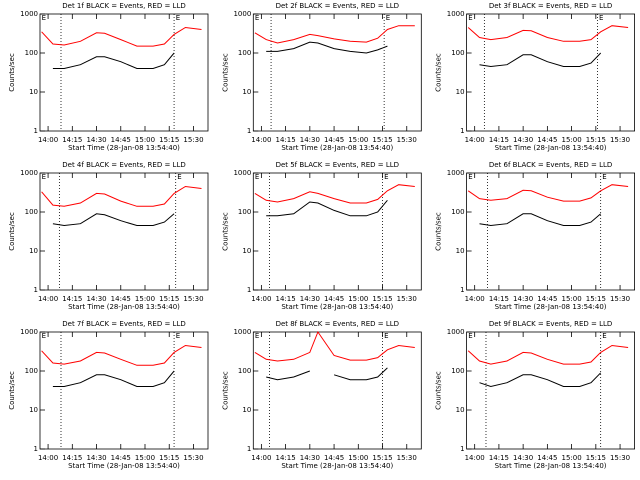  Describe the element at coordinates (123, 165) in the screenshot. I see `chart-title: Det 4f BLACK = Events, RED = LLD` at that location.